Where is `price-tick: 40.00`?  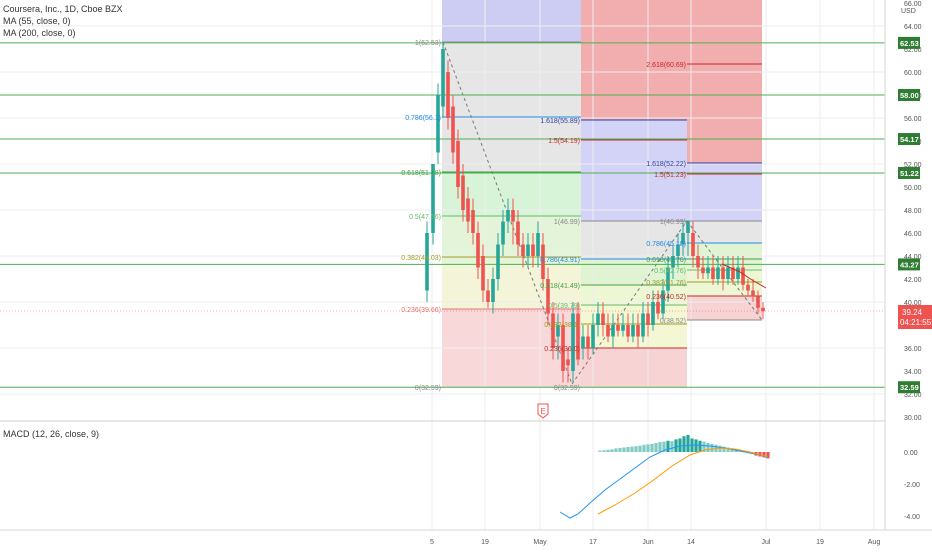 price-tick: 40.00 is located at coordinates (913, 303).